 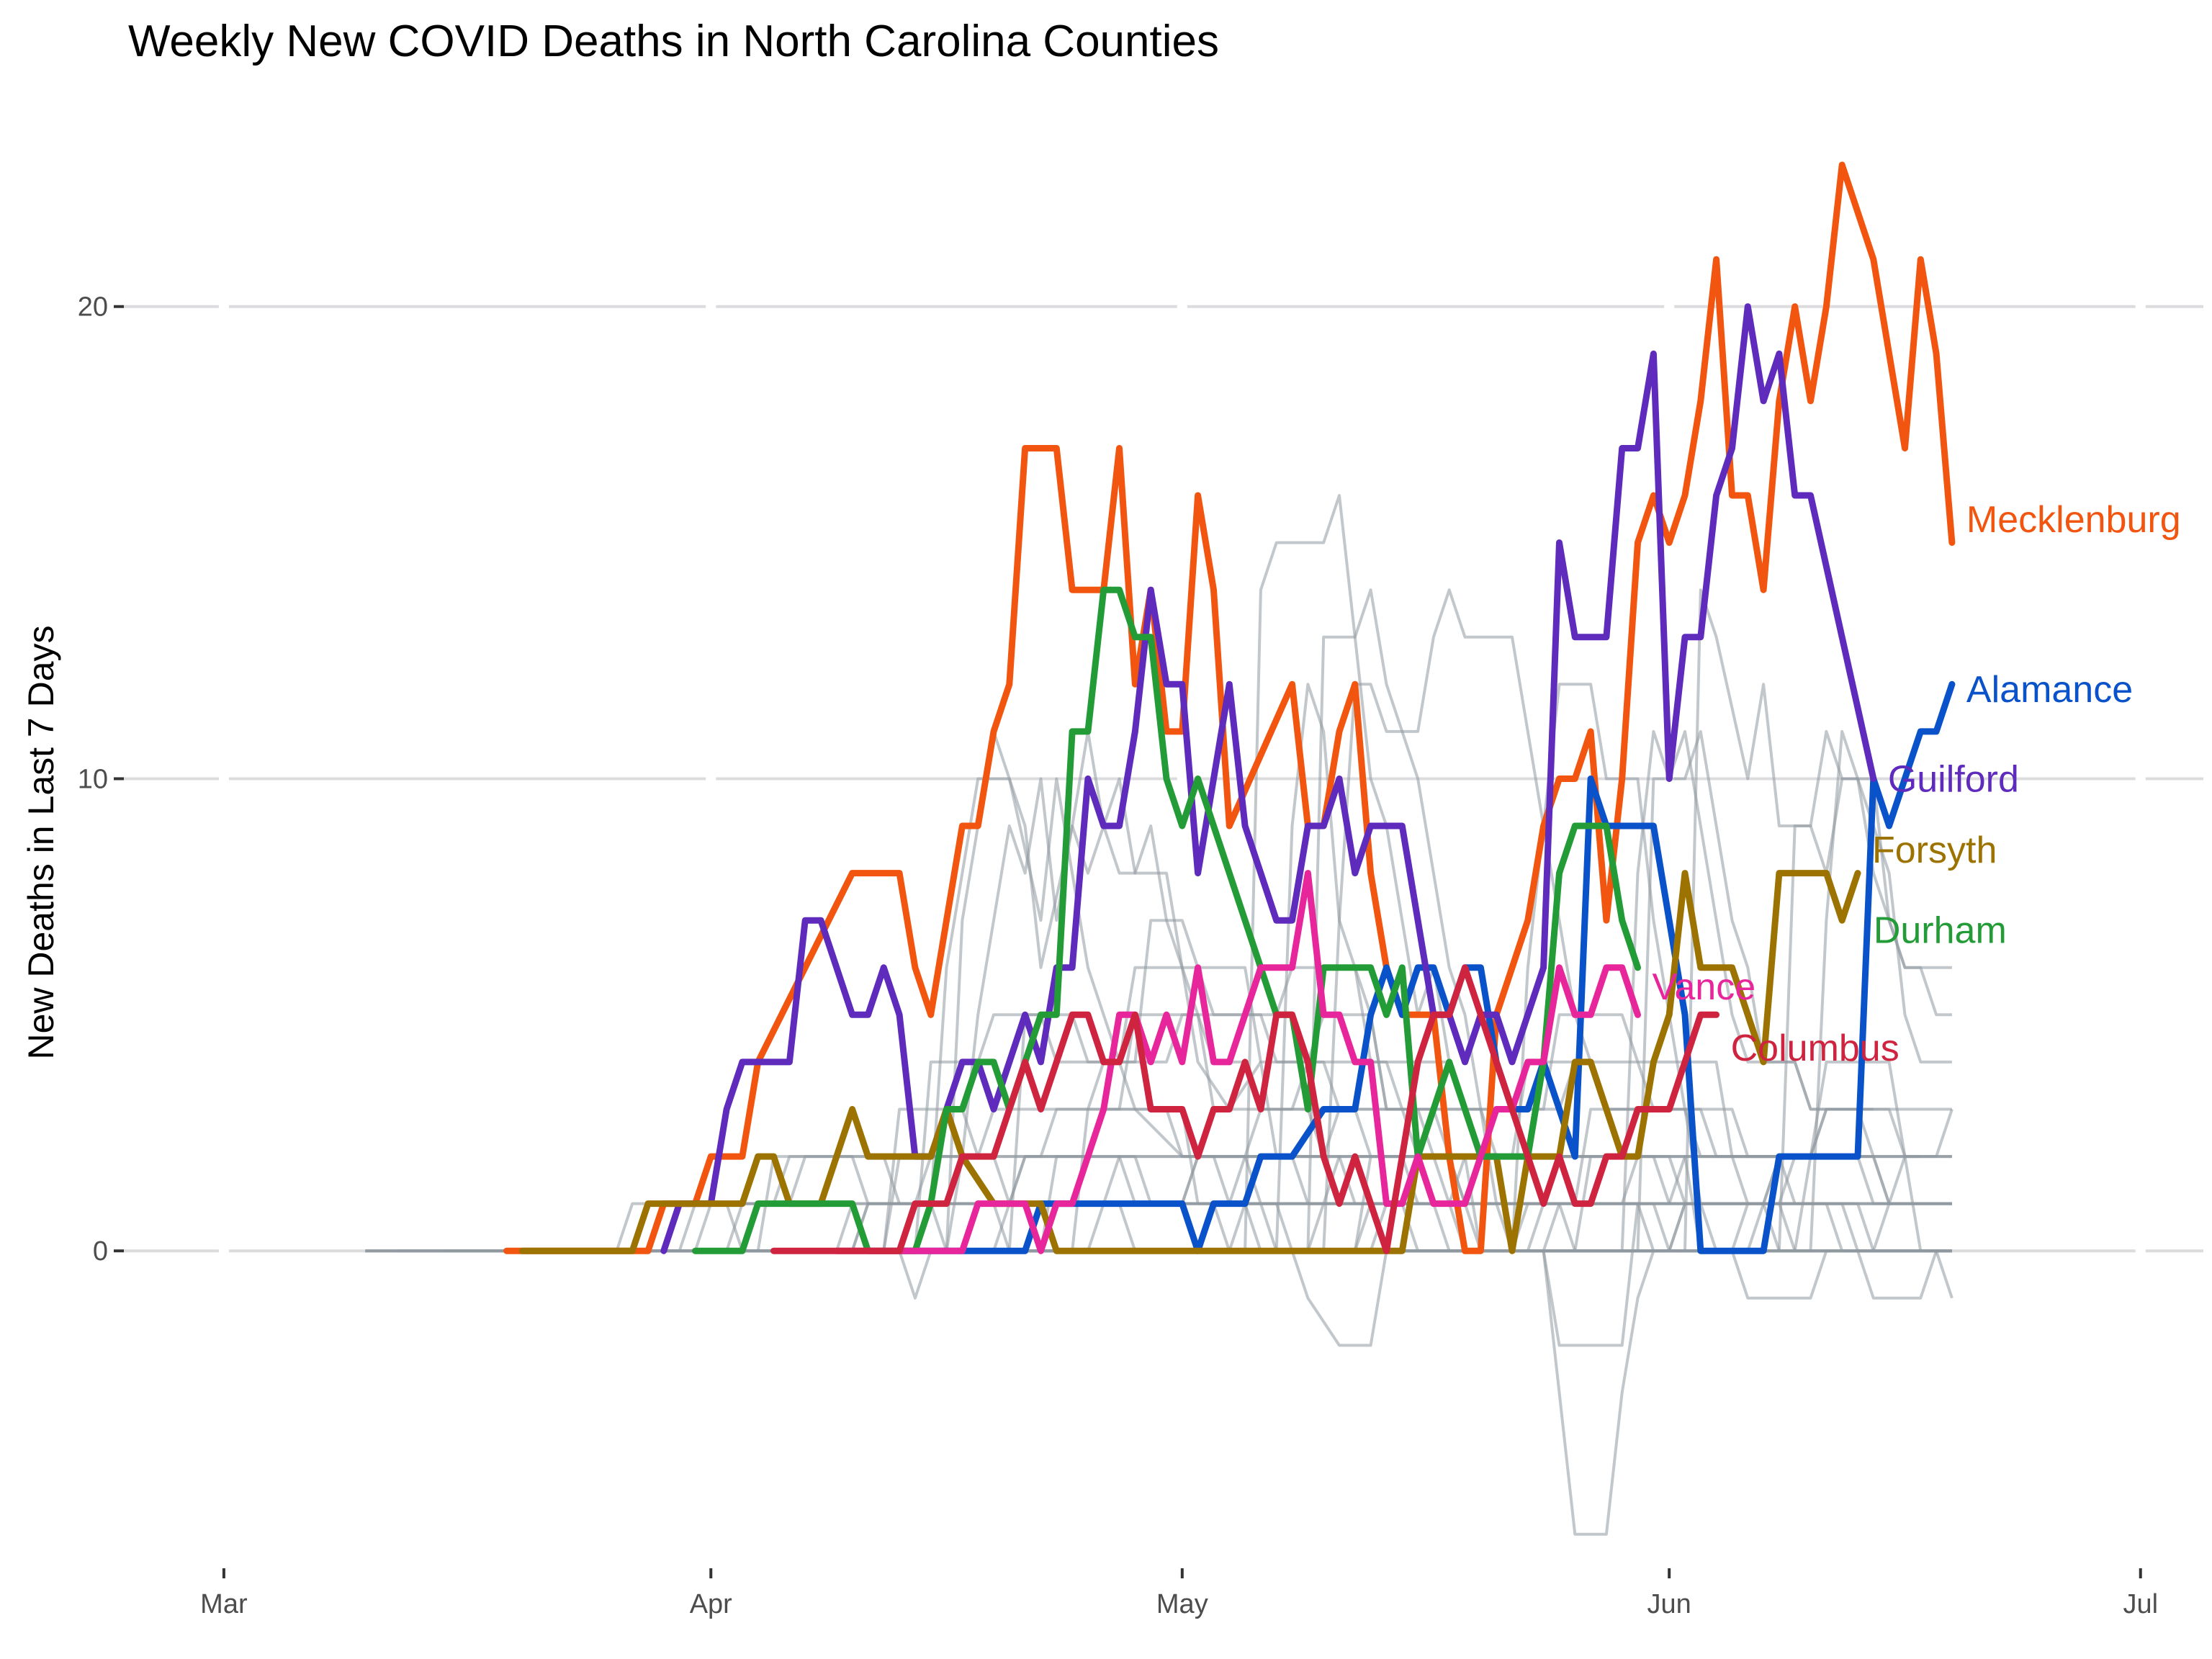 I want to click on y-tick-label-0: 0, so click(x=101, y=1252).